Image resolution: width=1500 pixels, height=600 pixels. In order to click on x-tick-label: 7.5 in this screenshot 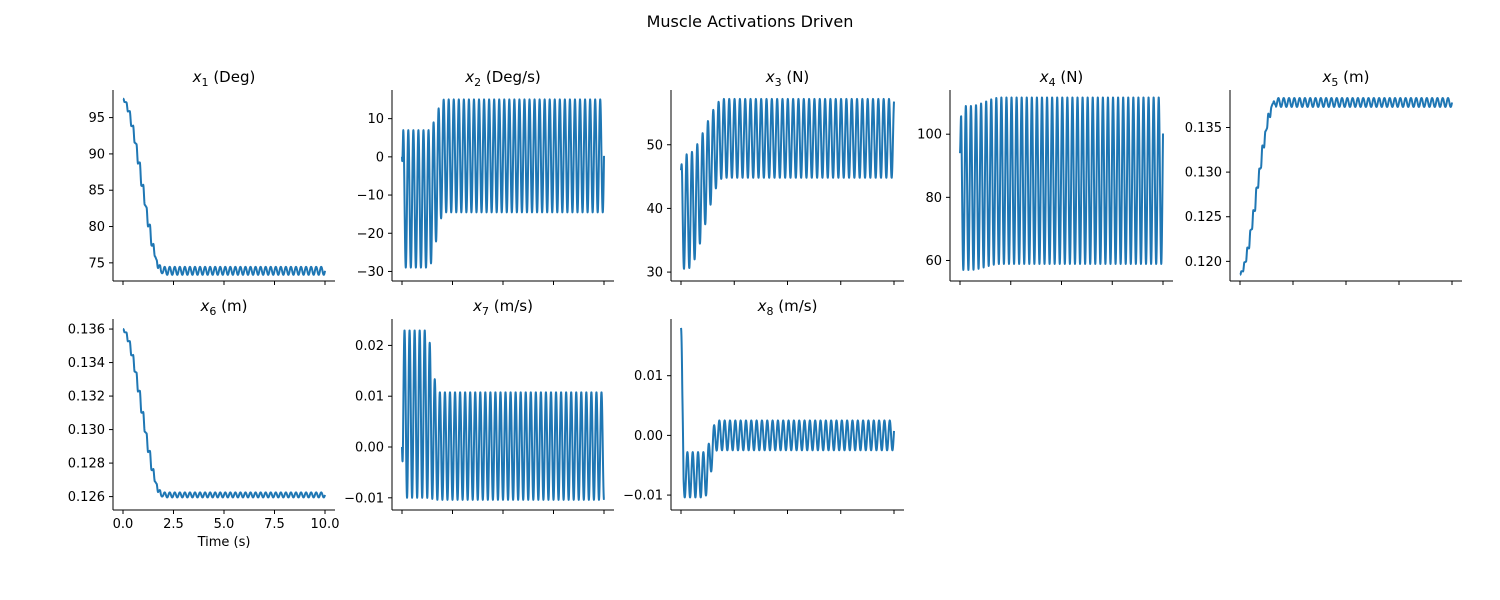, I will do `click(274, 524)`.